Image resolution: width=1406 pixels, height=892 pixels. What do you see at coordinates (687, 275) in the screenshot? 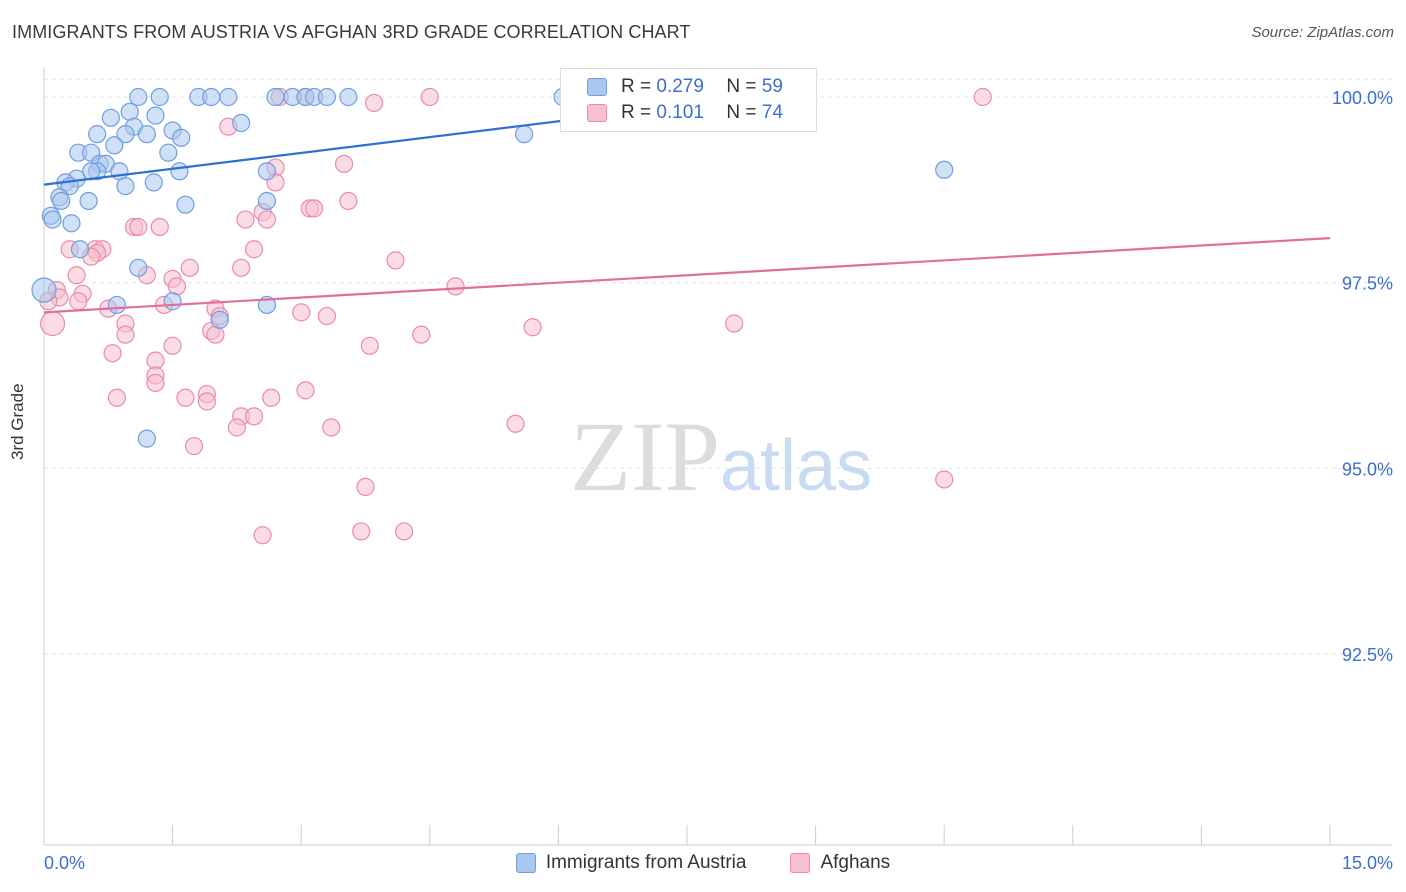
I see `trend-line-afghans` at bounding box center [687, 275].